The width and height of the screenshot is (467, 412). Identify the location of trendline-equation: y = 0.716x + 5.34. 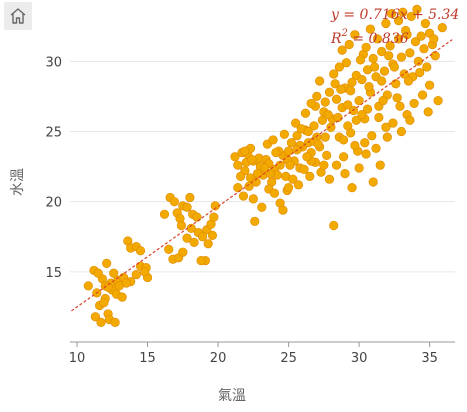
(394, 15).